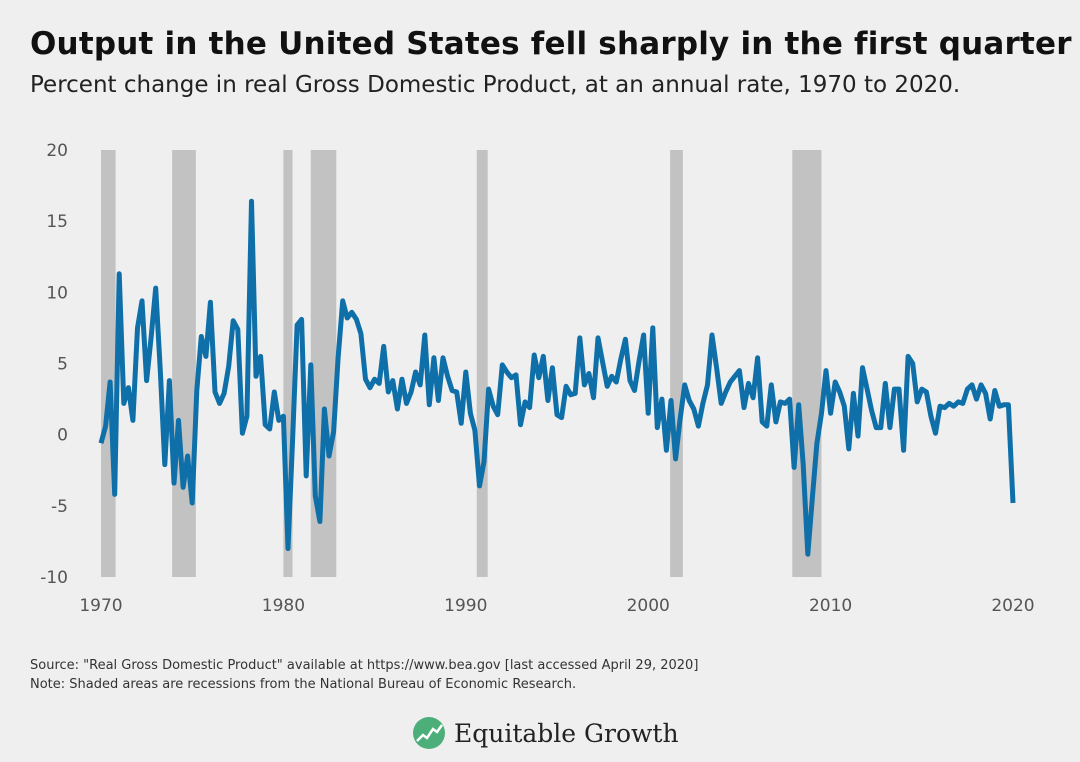  Describe the element at coordinates (648, 606) in the screenshot. I see `x-tick-label: 2000` at that location.